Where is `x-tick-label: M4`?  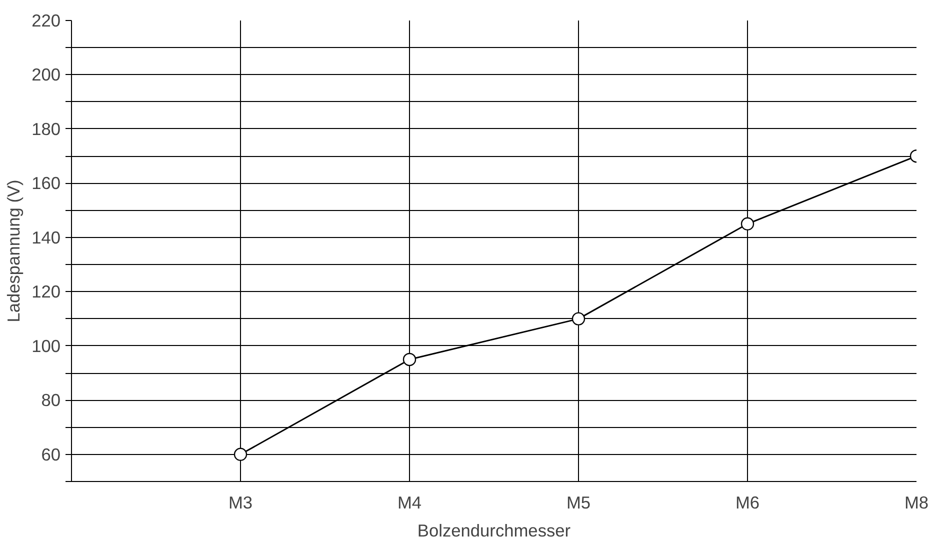
x-tick-label: M4 is located at coordinates (409, 502).